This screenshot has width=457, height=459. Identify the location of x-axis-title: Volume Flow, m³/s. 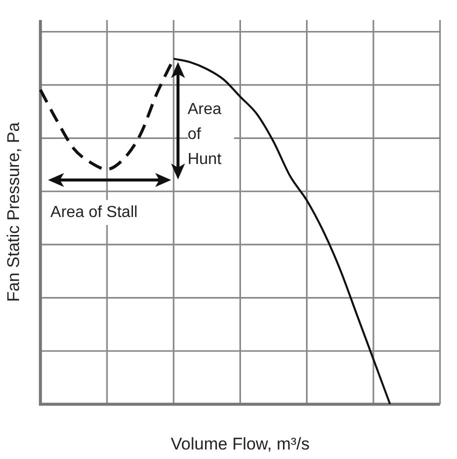
(240, 444).